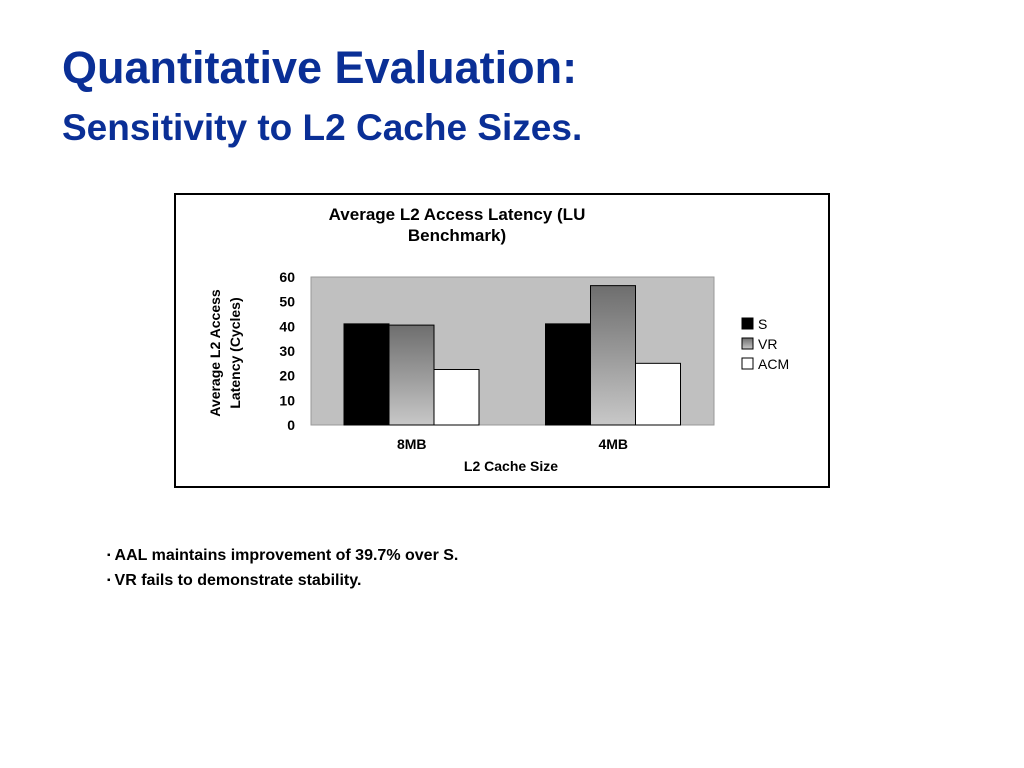 The height and width of the screenshot is (768, 1024). Describe the element at coordinates (613, 444) in the screenshot. I see `x-tick-label: 4MB` at that location.